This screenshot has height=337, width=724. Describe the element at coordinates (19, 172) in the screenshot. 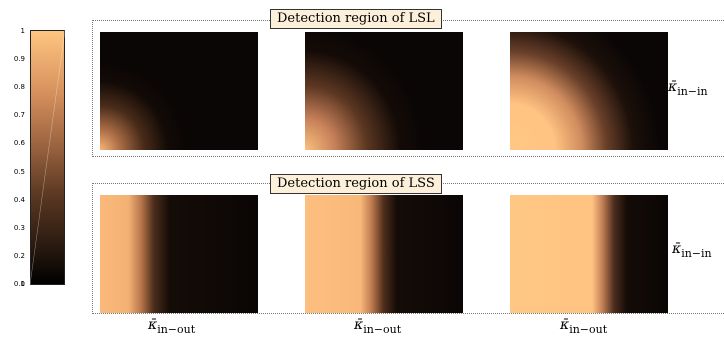

I see `colorbar-tick: 0.5` at that location.